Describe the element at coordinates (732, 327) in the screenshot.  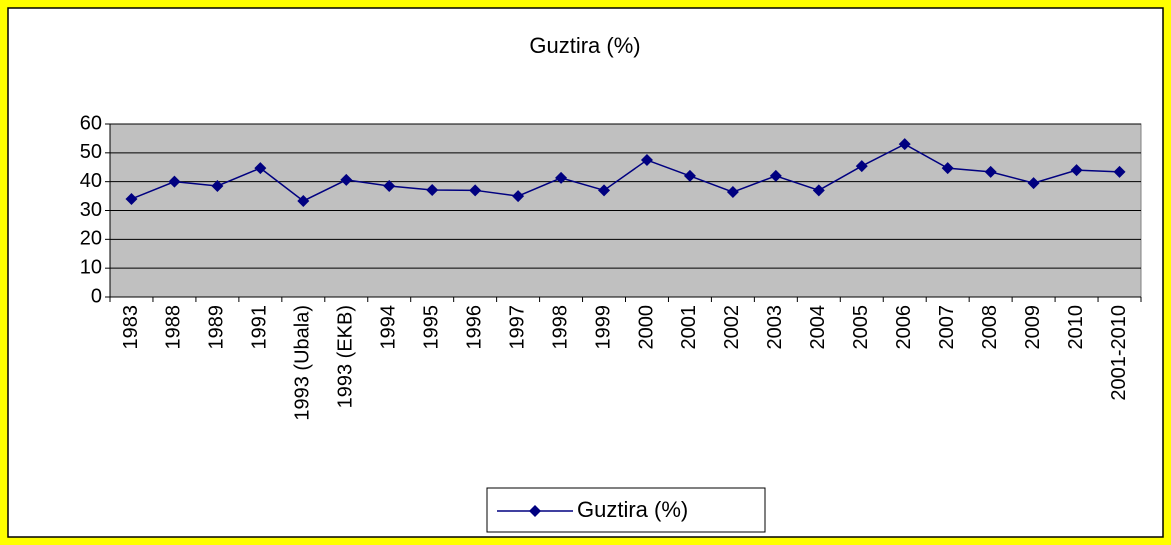
I see `x-tick-label: 2002` at that location.